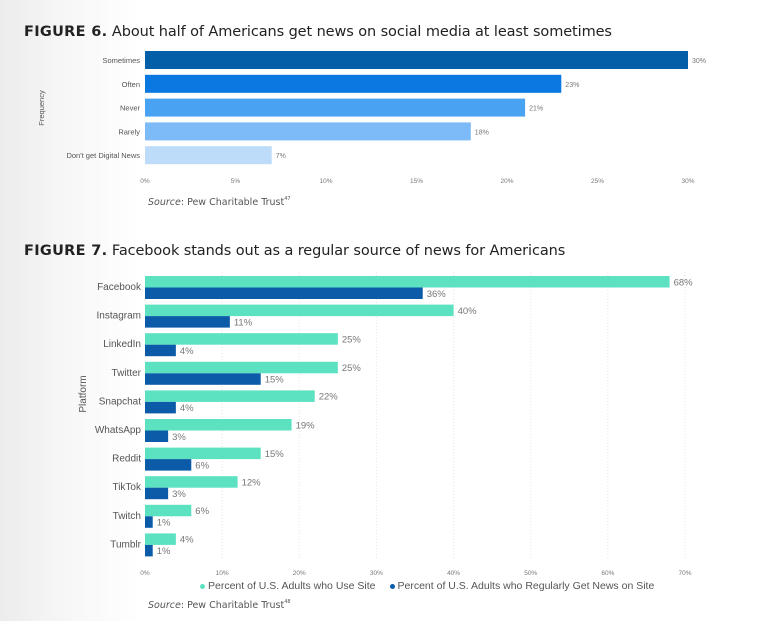 This screenshot has height=621, width=766. What do you see at coordinates (126, 459) in the screenshot?
I see `category-label: Reddit` at bounding box center [126, 459].